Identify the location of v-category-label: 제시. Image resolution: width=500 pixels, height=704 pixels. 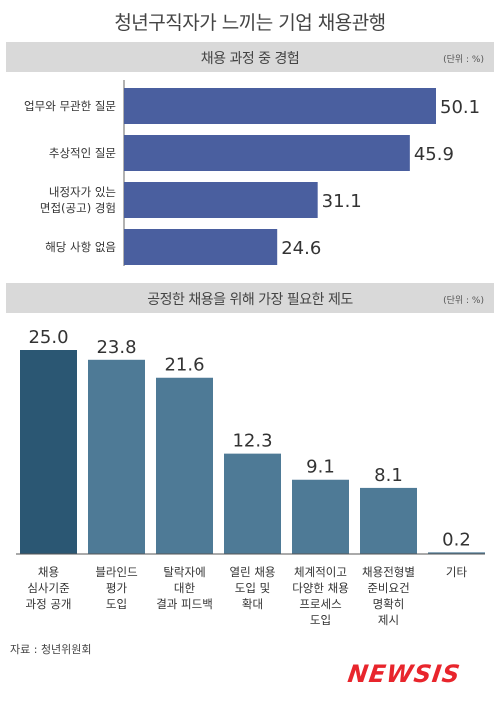
(388, 620).